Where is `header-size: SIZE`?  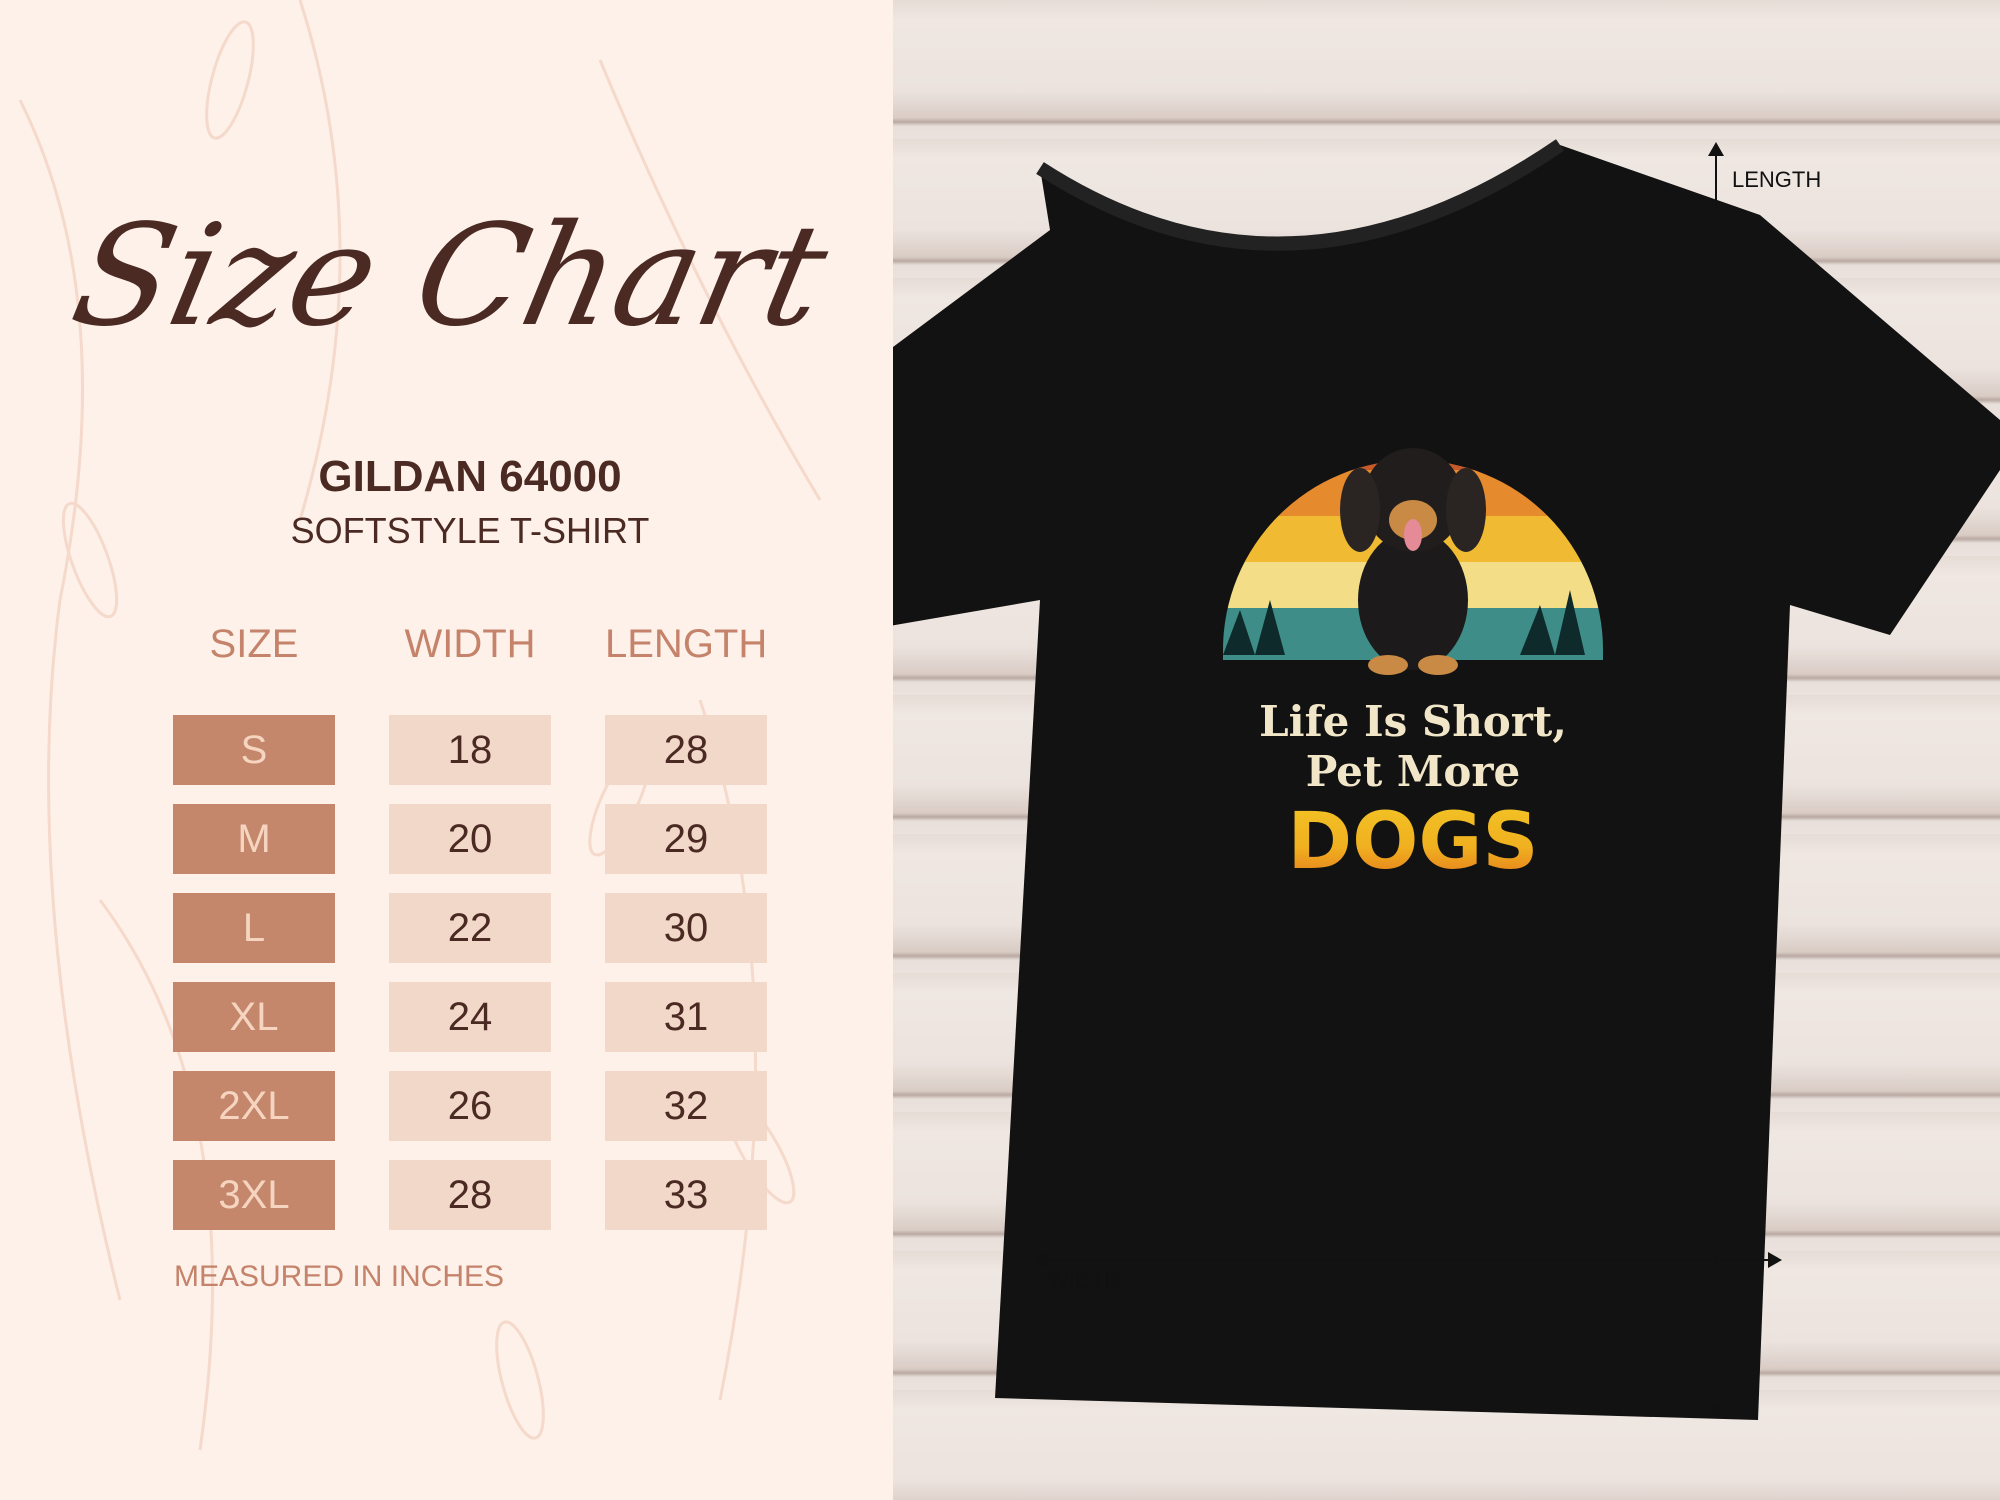
header-size: SIZE is located at coordinates (254, 644).